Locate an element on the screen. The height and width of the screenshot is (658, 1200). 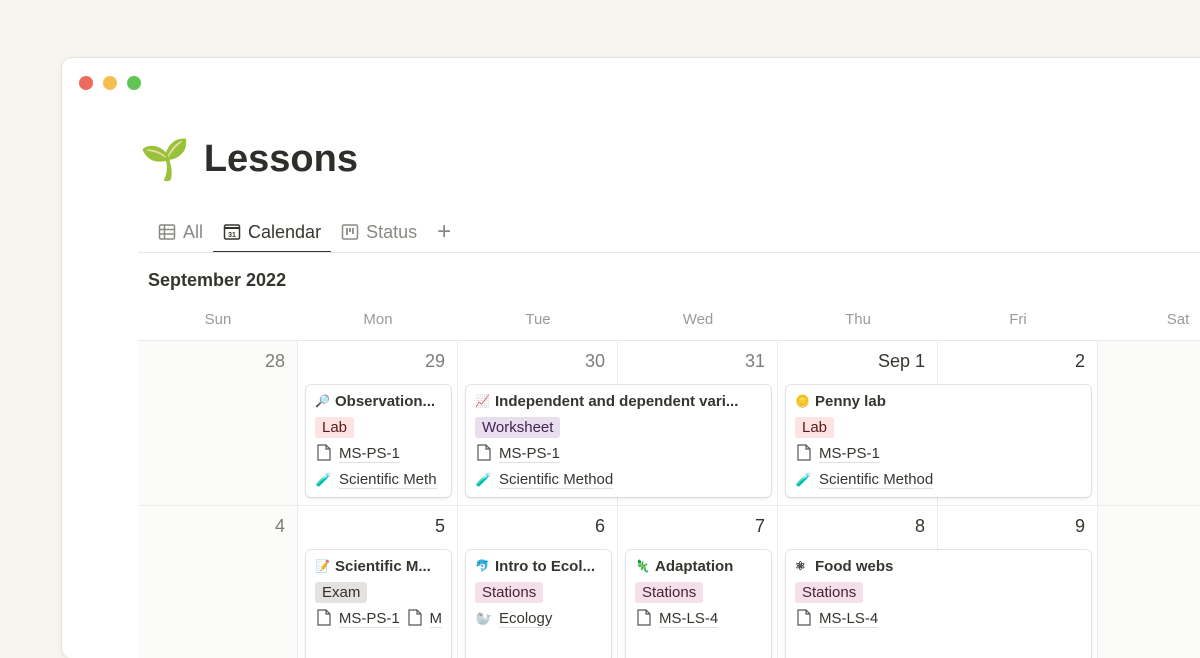
day-cell: 4 is located at coordinates (218, 582).